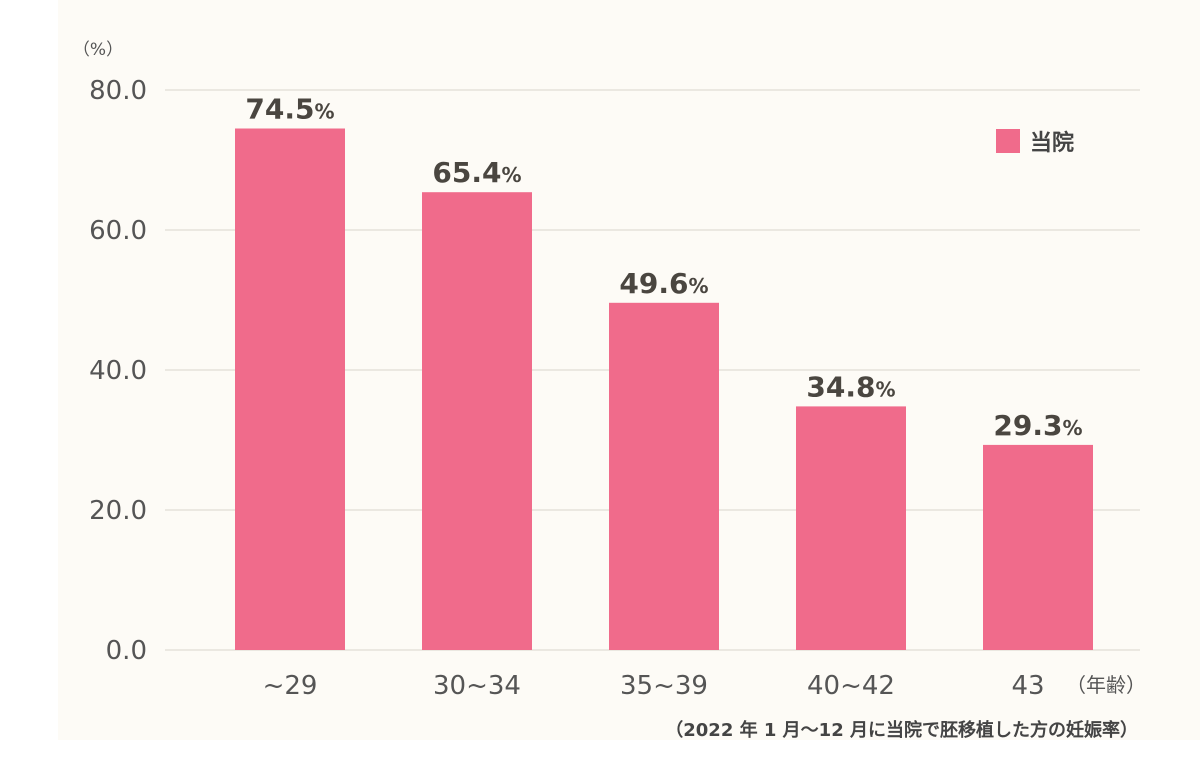  I want to click on y-tick-label: 40.0, so click(118, 371).